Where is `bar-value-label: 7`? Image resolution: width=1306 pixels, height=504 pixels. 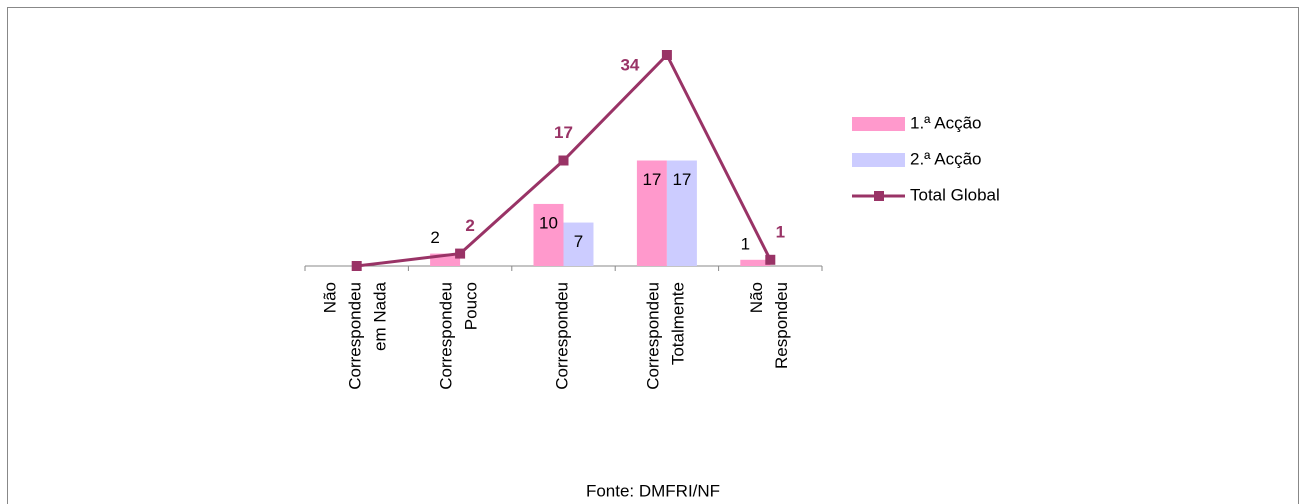 bar-value-label: 7 is located at coordinates (578, 241).